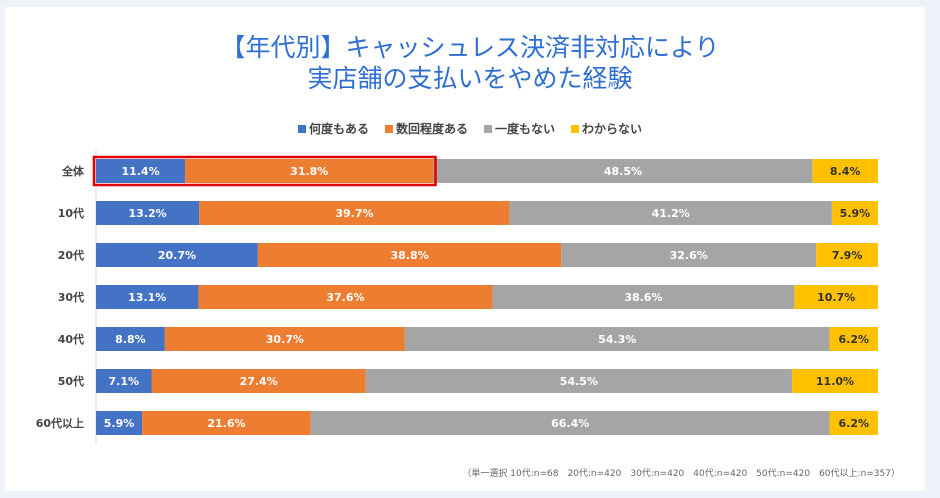 This screenshot has height=498, width=940. I want to click on data-label: 13.2%, so click(148, 213).